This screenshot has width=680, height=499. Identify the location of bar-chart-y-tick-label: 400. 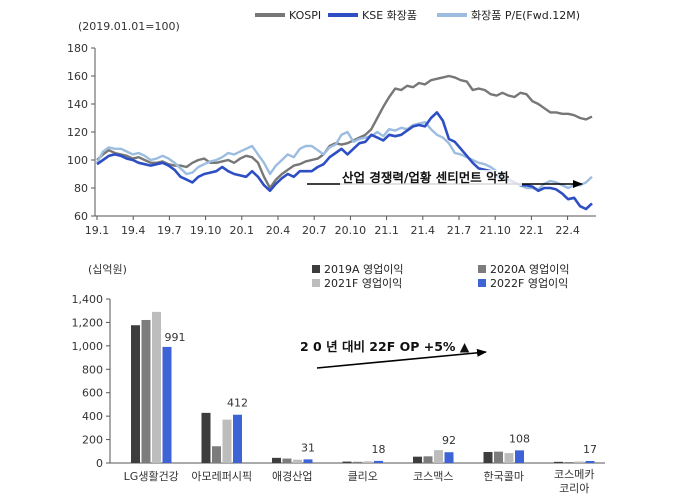
(92, 416).